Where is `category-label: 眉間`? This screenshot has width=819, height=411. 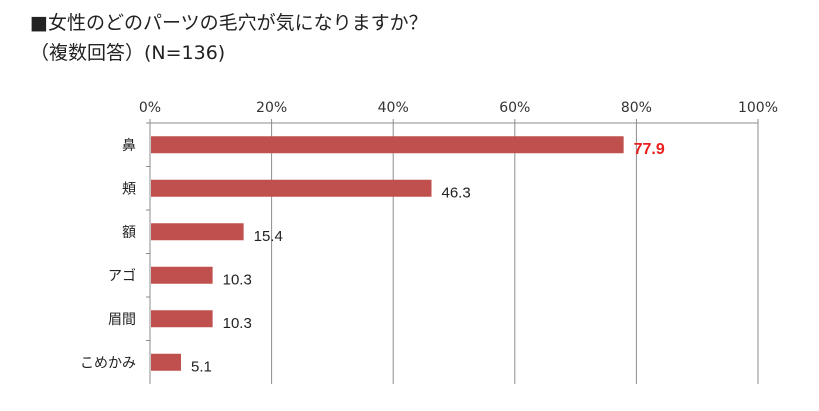 category-label: 眉間 is located at coordinates (122, 320).